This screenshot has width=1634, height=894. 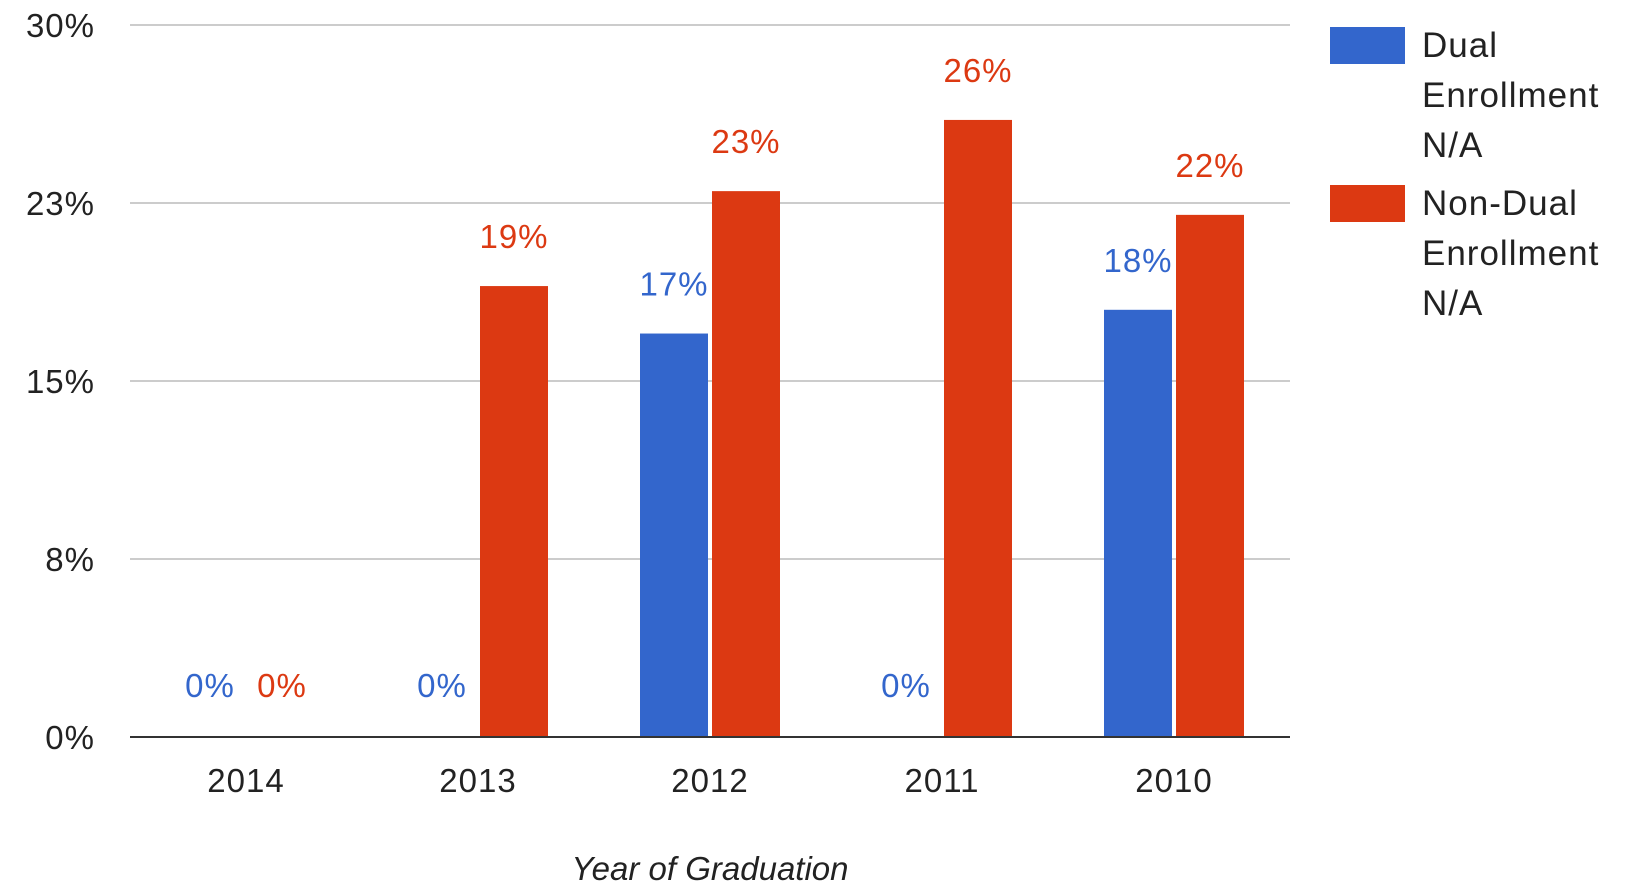 What do you see at coordinates (1460, 45) in the screenshot?
I see `legend-label: Dual` at bounding box center [1460, 45].